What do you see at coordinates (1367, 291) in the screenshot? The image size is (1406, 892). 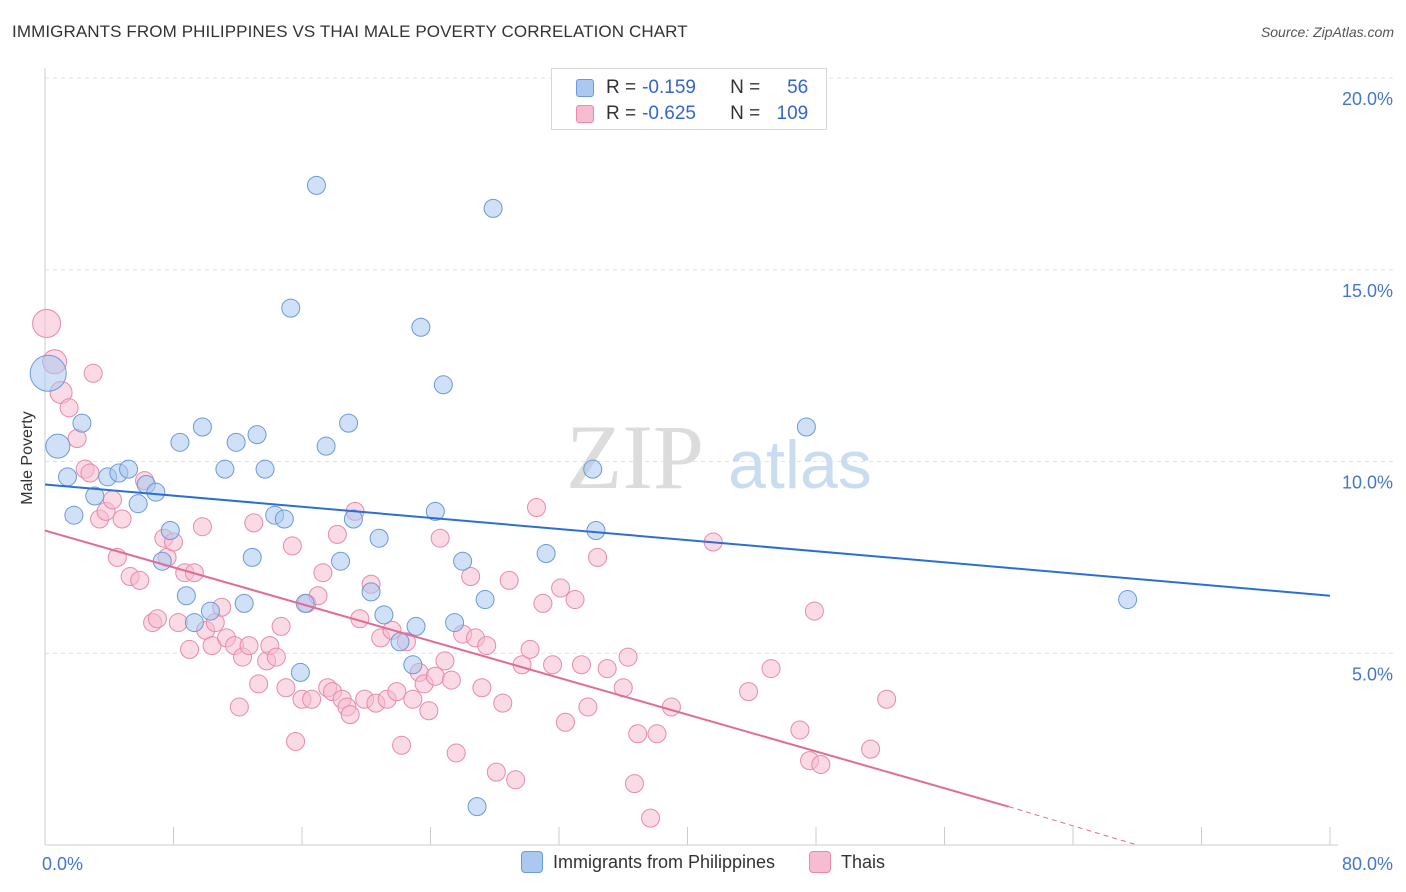 I see `y-tick-label: 15.0%` at bounding box center [1367, 291].